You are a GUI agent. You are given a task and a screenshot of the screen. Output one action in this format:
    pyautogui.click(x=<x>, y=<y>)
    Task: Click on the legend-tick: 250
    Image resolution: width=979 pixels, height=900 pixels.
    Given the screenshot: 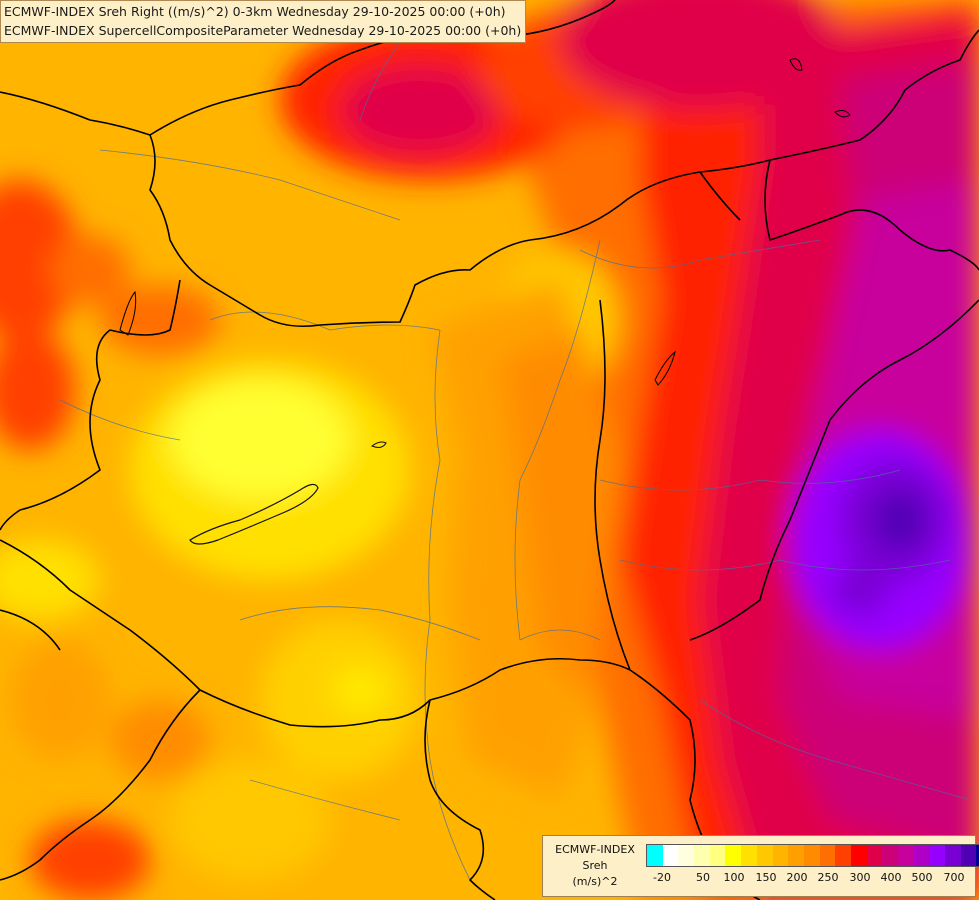 What is the action you would take?
    pyautogui.click(x=828, y=877)
    